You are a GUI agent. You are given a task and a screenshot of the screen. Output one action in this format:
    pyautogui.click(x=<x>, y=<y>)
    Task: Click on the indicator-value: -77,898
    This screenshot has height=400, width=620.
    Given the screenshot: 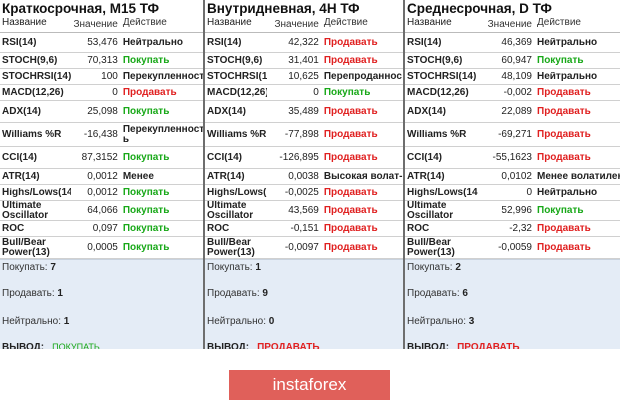 What is the action you would take?
    pyautogui.click(x=301, y=134)
    